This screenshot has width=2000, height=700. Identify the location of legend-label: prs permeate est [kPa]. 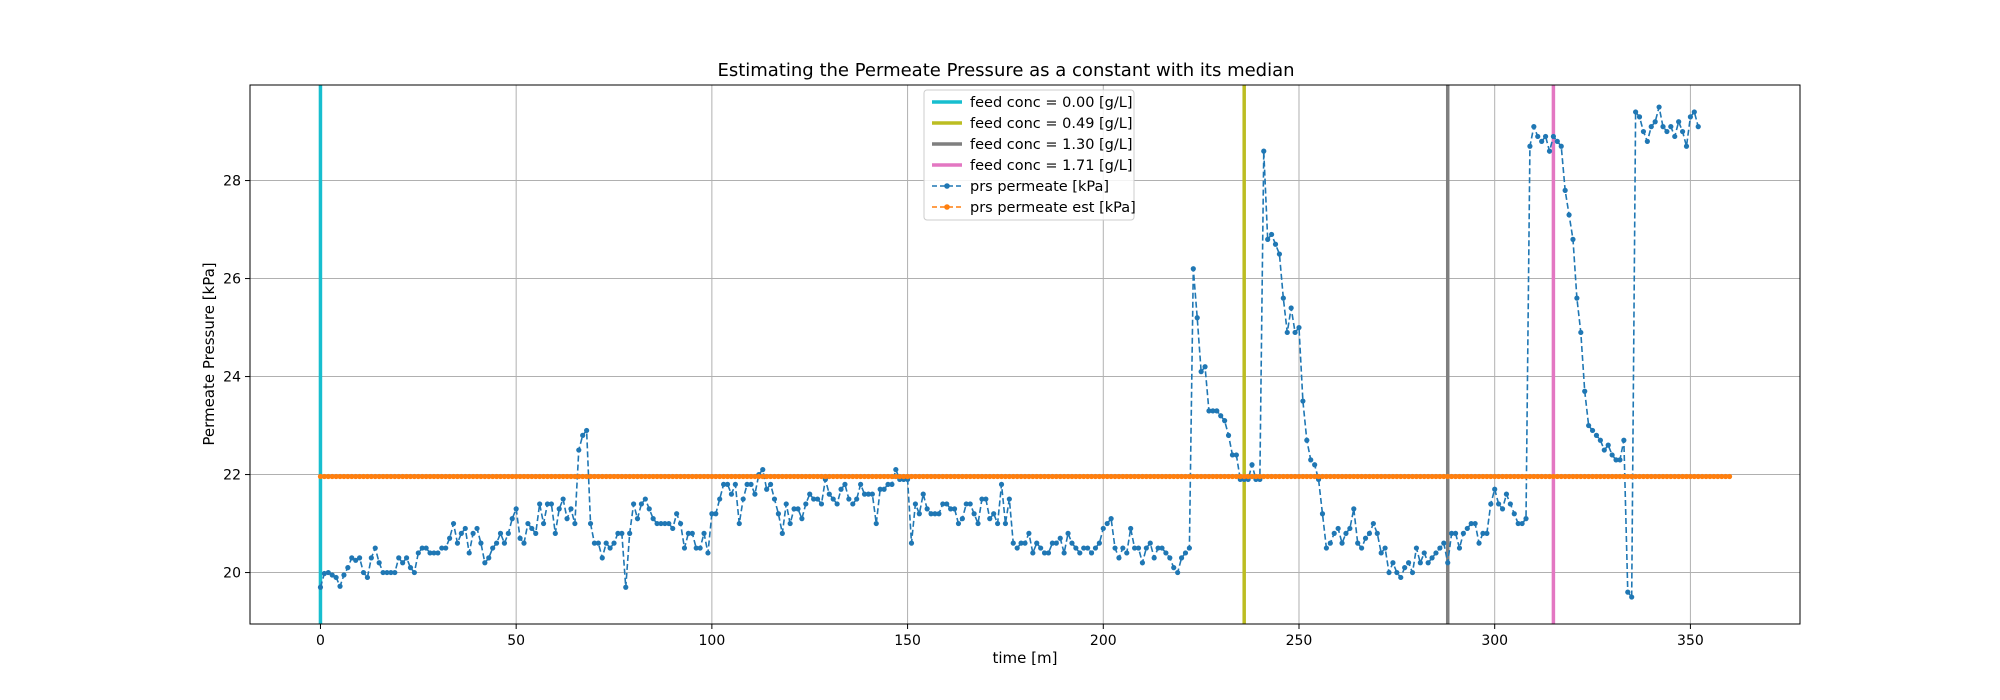
(1053, 208).